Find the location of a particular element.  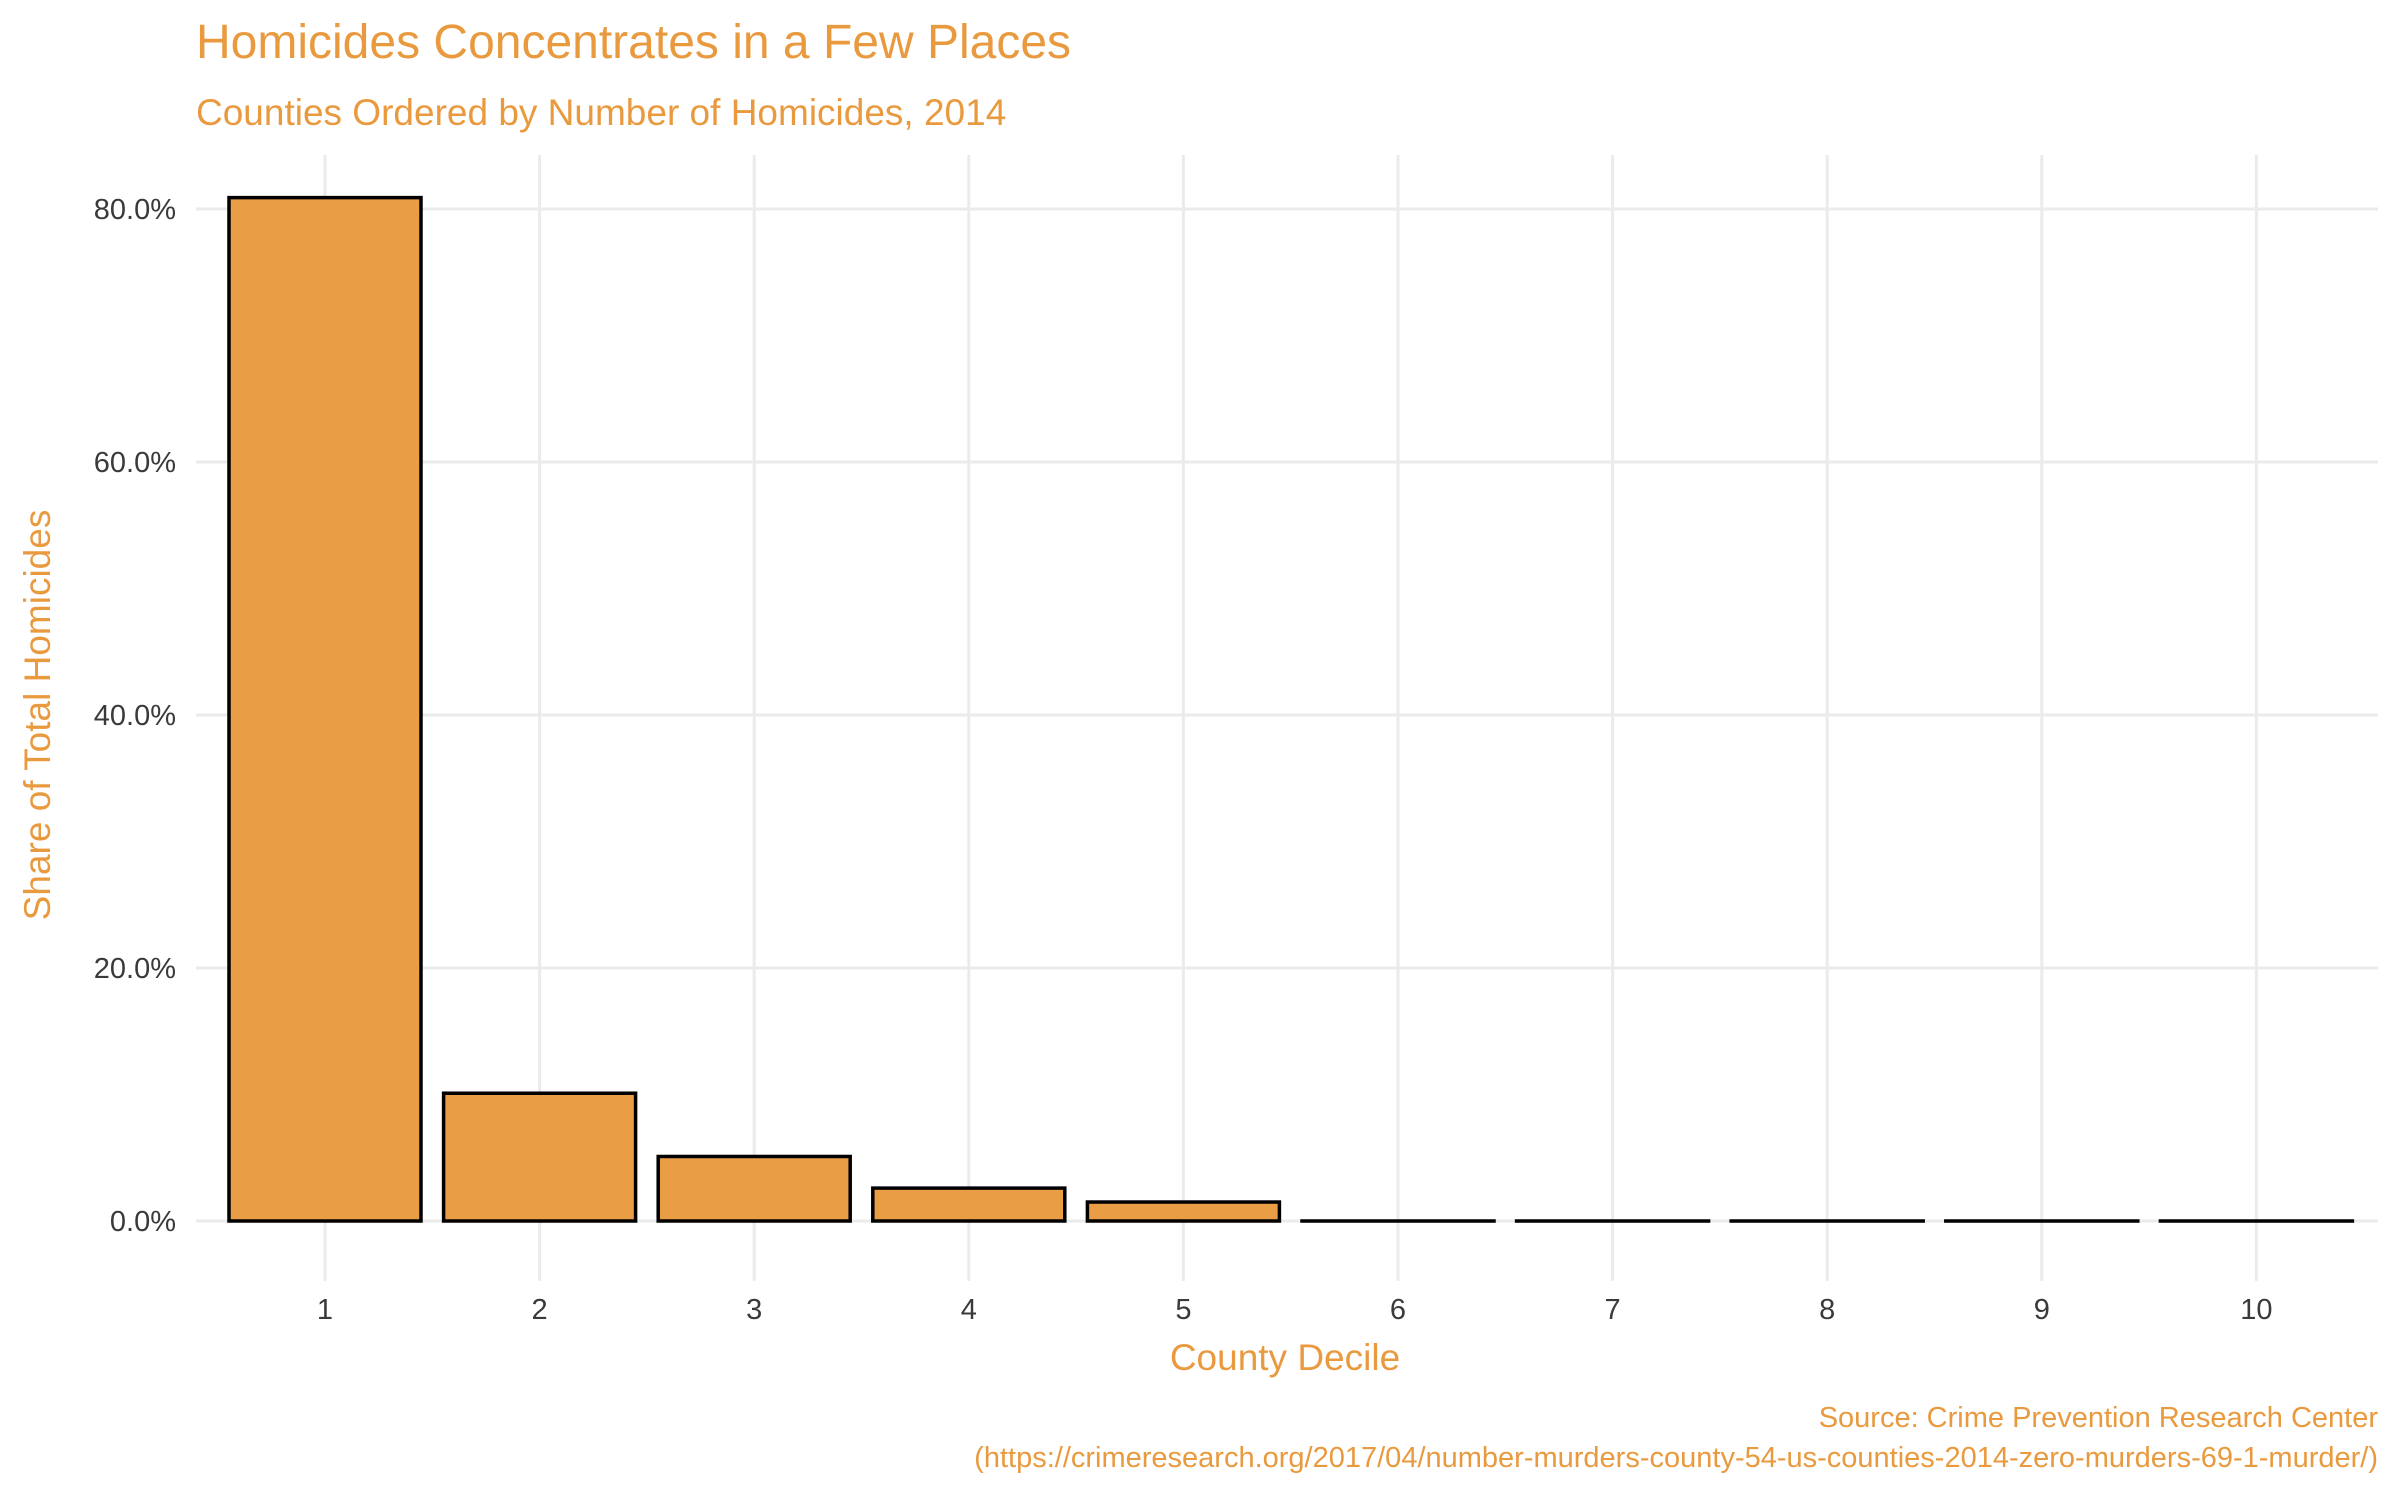

y-axis-tick-labels: 0.0% 20.0% 40.0% 60.0% 80.0% is located at coordinates (135, 716).